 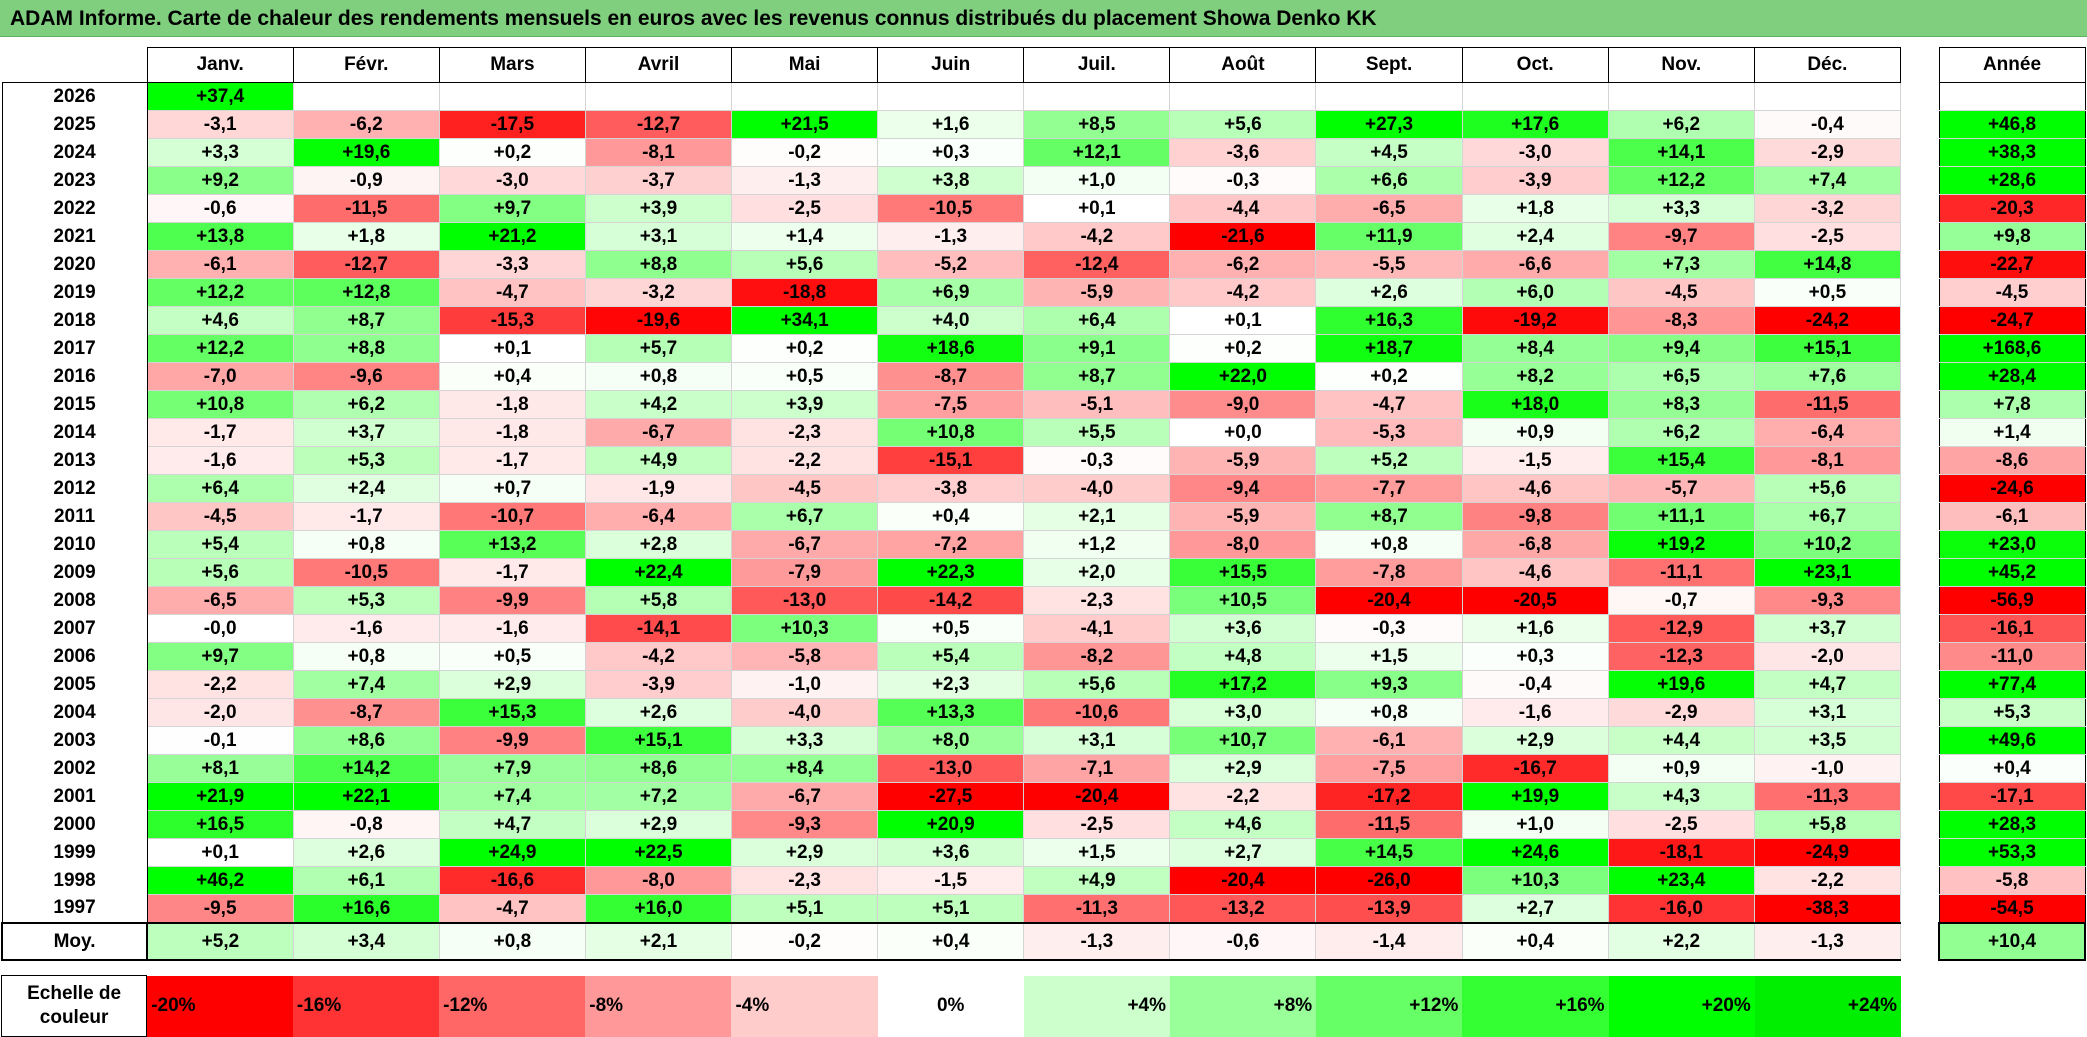 I want to click on heatmap-cell: +6,0, so click(x=1535, y=292).